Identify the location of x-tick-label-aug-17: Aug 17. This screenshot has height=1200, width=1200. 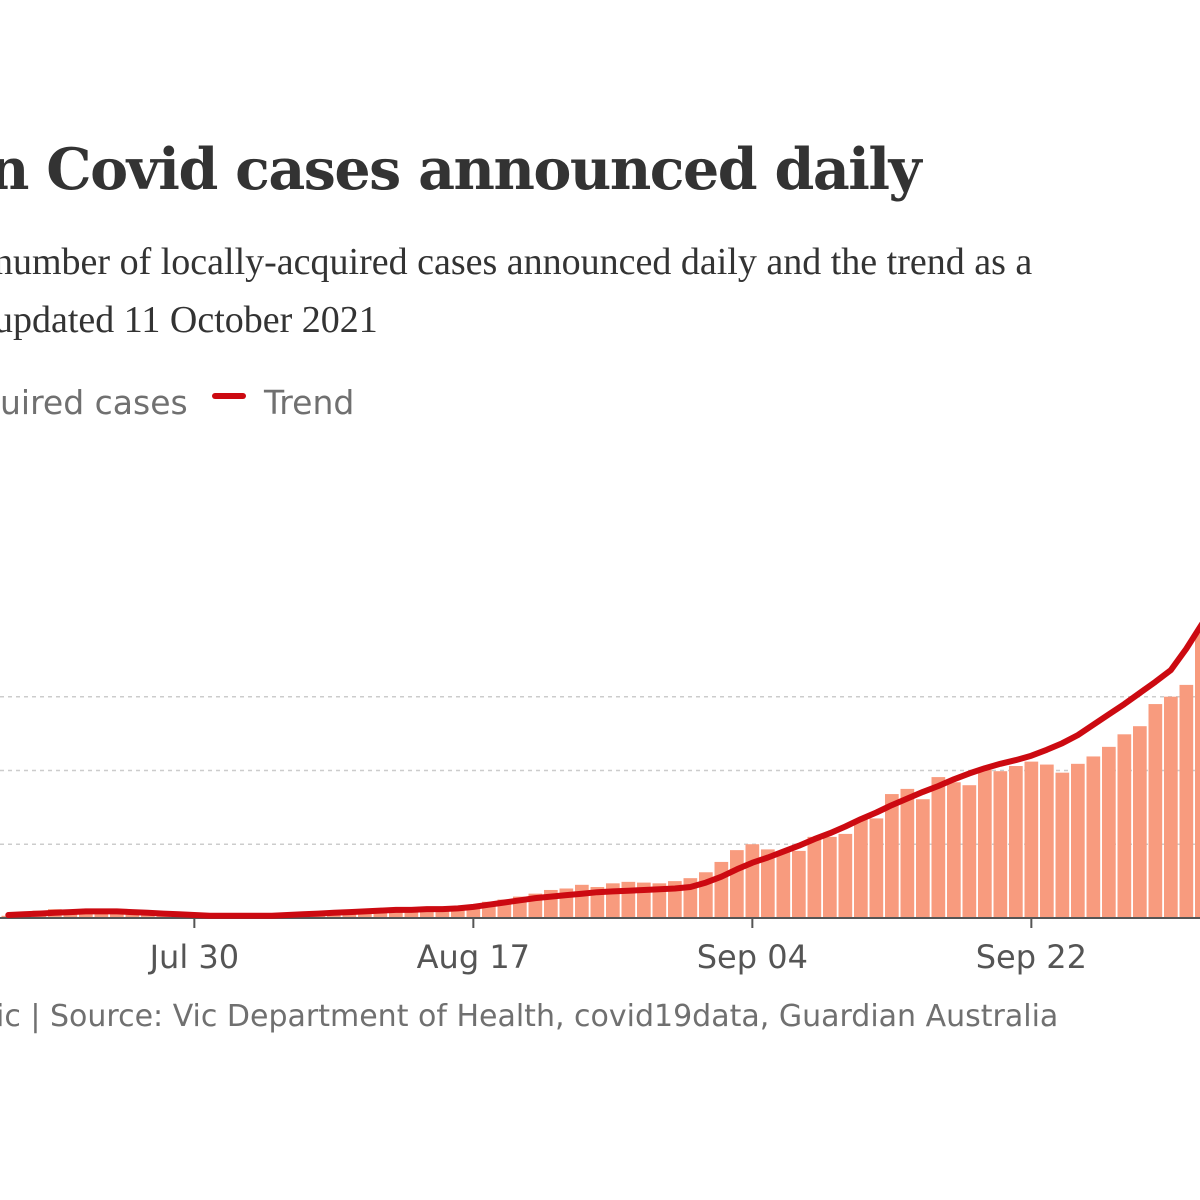
(473, 957).